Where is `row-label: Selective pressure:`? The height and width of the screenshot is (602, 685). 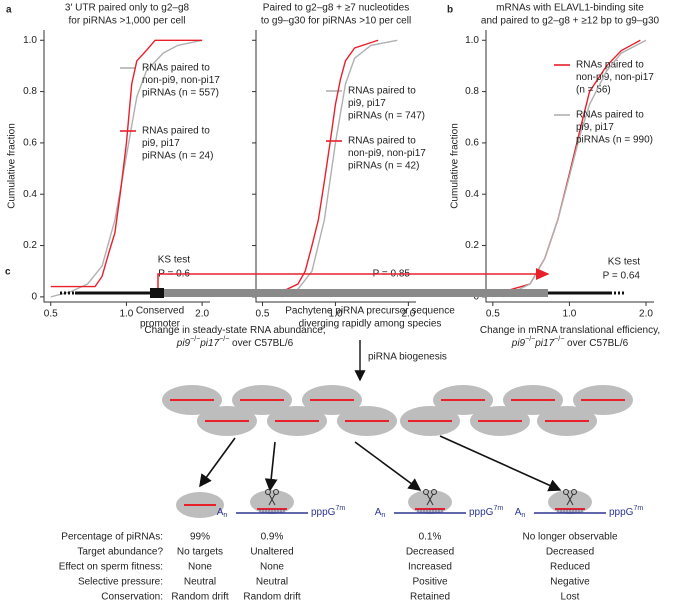
row-label: Selective pressure: is located at coordinates (120, 582).